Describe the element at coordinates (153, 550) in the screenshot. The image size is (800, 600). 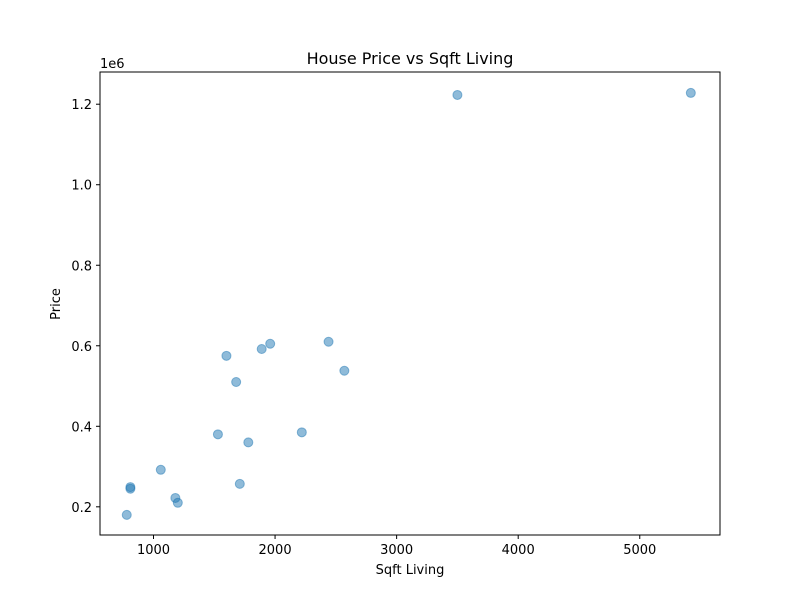
I see `x-tick-label: 1000` at that location.